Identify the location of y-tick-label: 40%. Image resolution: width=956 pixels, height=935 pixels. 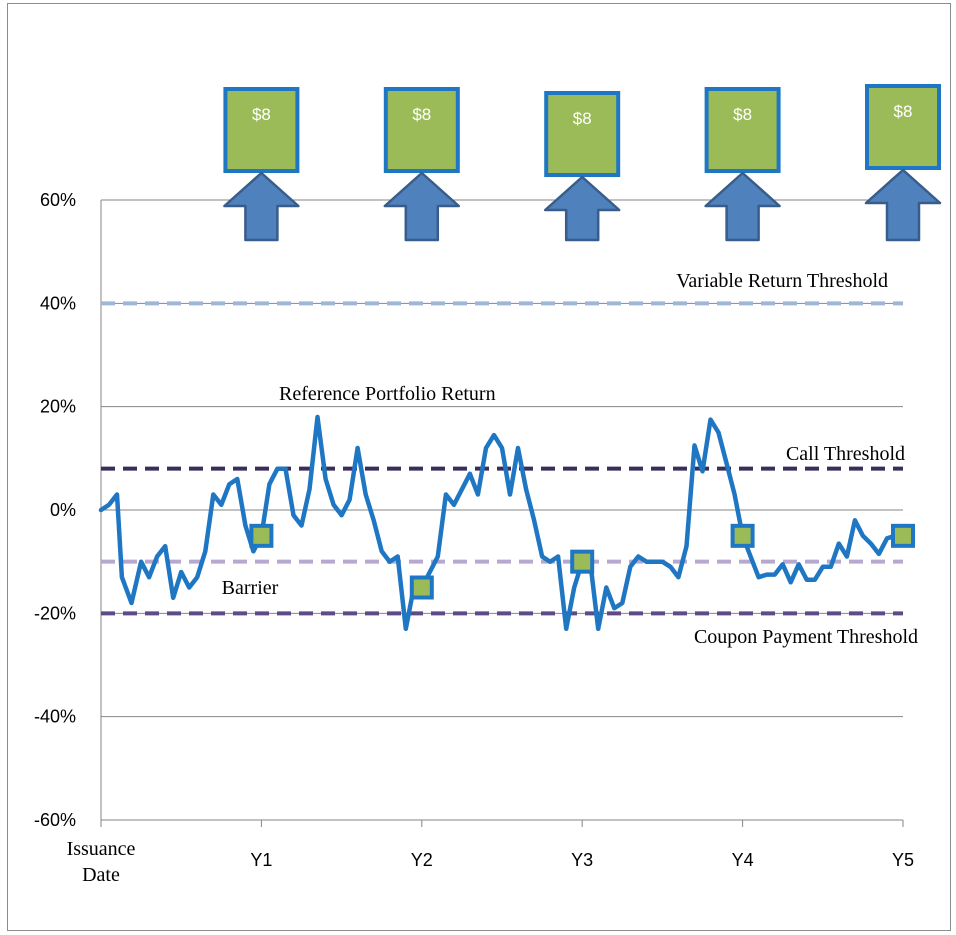
(58, 303).